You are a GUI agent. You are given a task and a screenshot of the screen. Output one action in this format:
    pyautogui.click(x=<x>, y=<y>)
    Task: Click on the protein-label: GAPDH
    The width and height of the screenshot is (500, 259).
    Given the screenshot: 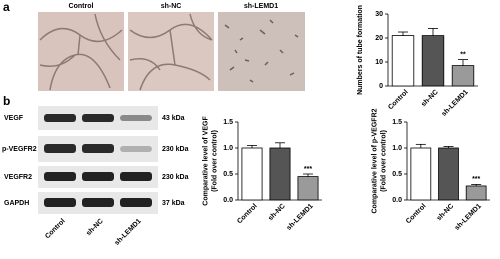 What is the action you would take?
    pyautogui.click(x=16, y=203)
    